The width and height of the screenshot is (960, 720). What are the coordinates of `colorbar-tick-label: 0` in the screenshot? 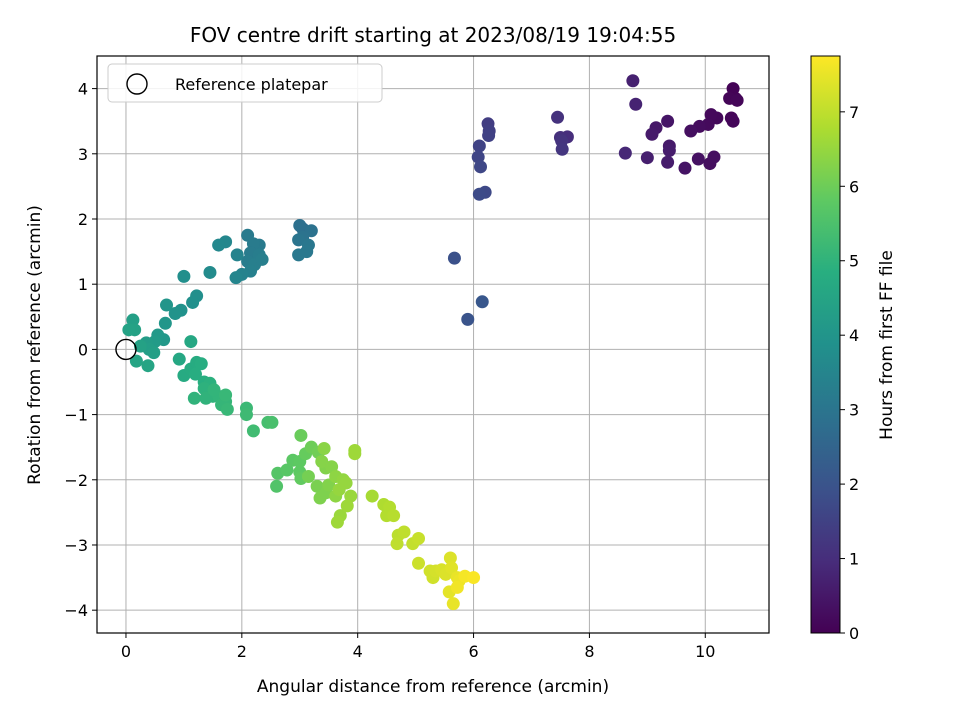 It's located at (854, 633).